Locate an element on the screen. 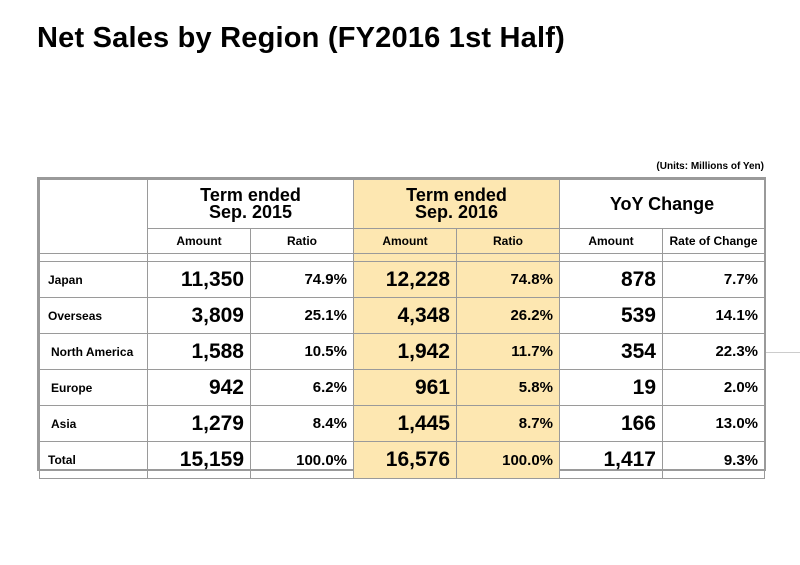 The image size is (800, 565). header-yoy-change: YoY Change is located at coordinates (662, 204).